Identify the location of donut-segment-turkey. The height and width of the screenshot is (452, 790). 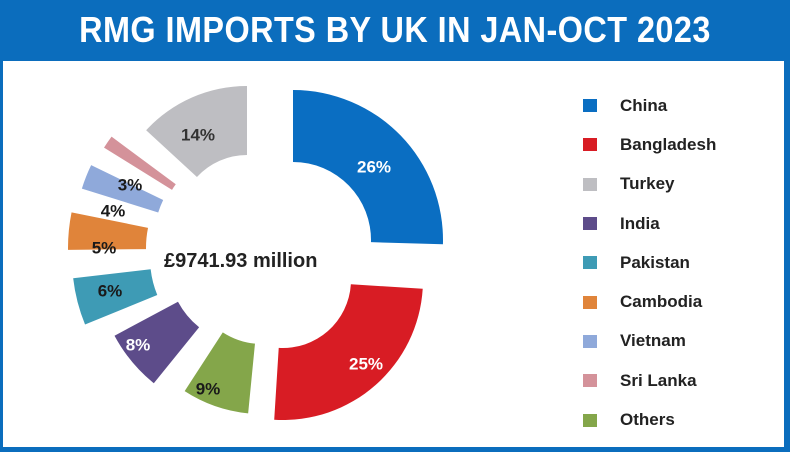
(196, 131).